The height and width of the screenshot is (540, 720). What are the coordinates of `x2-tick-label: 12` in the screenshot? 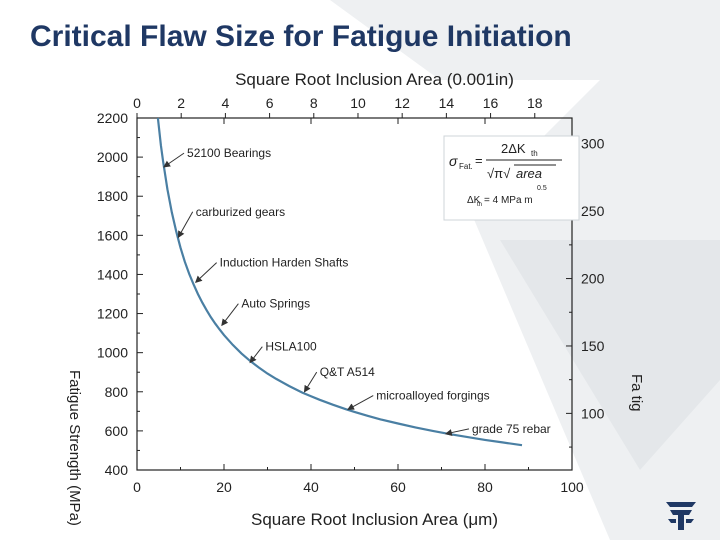 It's located at (402, 103).